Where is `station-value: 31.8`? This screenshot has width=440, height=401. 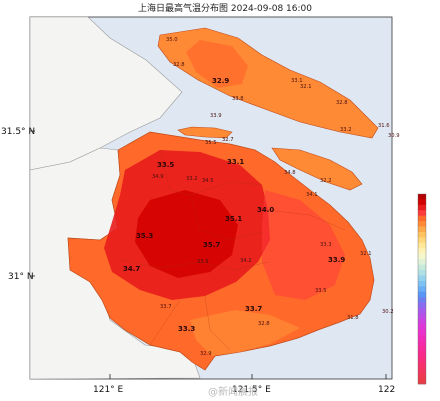
station-value: 31.8 is located at coordinates (353, 318).